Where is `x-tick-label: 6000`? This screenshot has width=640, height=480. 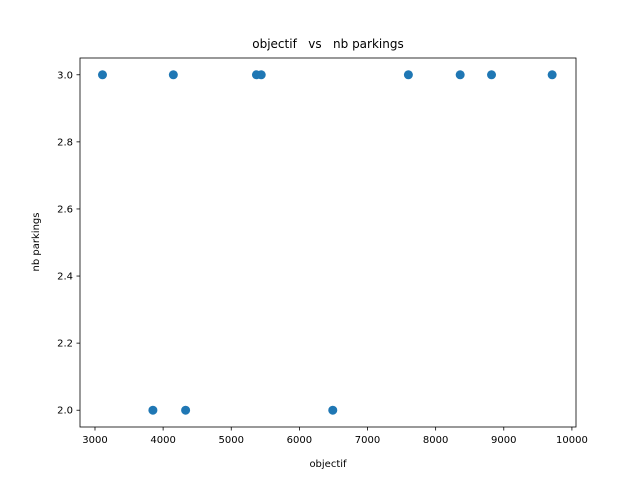 x-tick-label: 6000 is located at coordinates (299, 440).